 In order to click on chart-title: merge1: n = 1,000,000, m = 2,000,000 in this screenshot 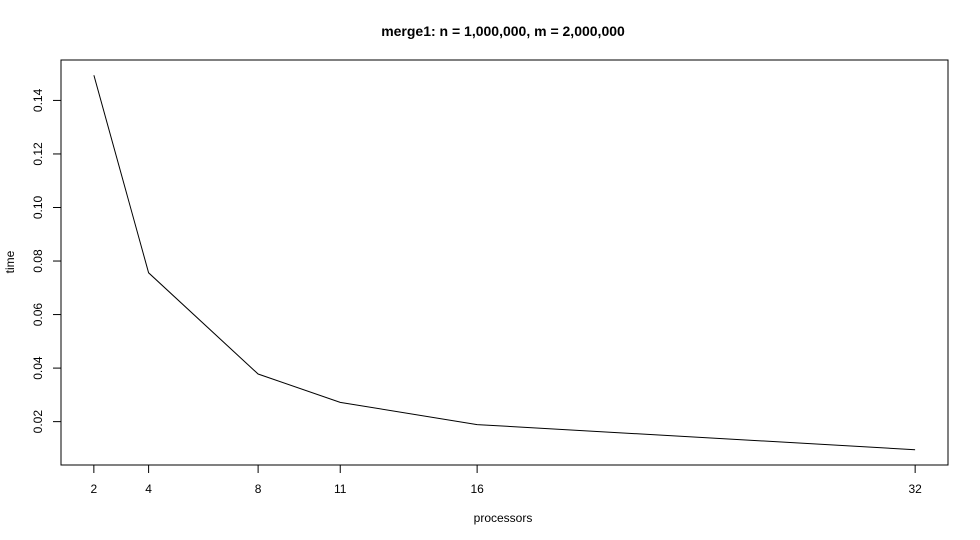, I will do `click(503, 31)`.